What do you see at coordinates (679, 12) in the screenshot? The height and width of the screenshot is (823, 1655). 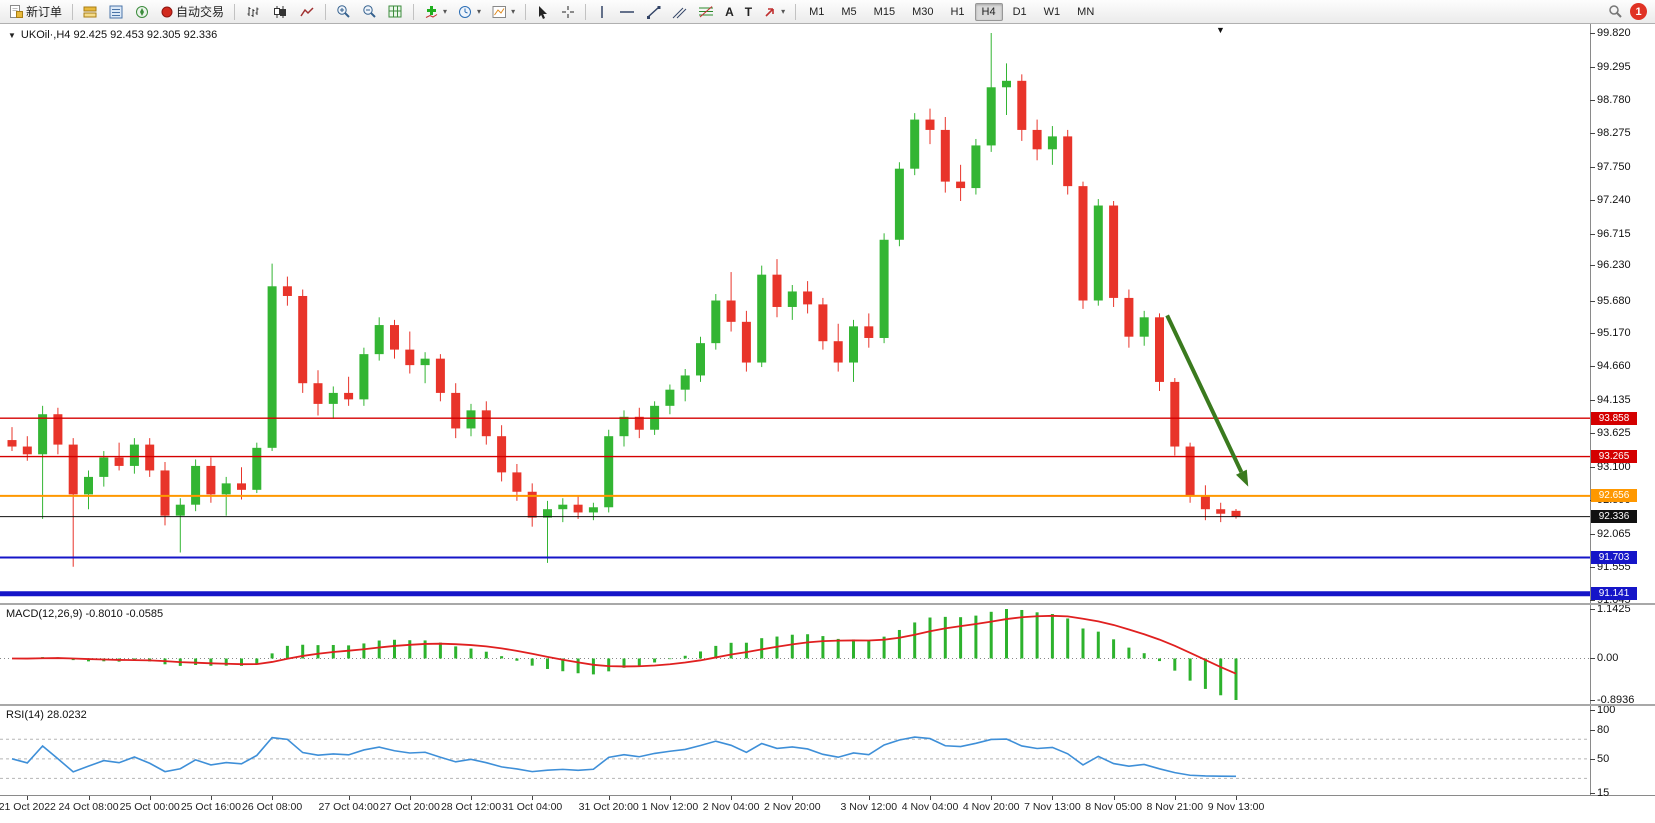 I see `channel-tool-button` at bounding box center [679, 12].